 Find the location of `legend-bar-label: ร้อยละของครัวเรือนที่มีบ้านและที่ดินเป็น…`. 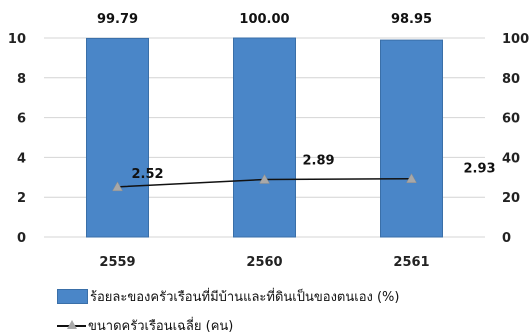

legend-bar-label: ร้อยละของครัวเรือนที่มีบ้านและที่ดินเป็น… is located at coordinates (245, 297).